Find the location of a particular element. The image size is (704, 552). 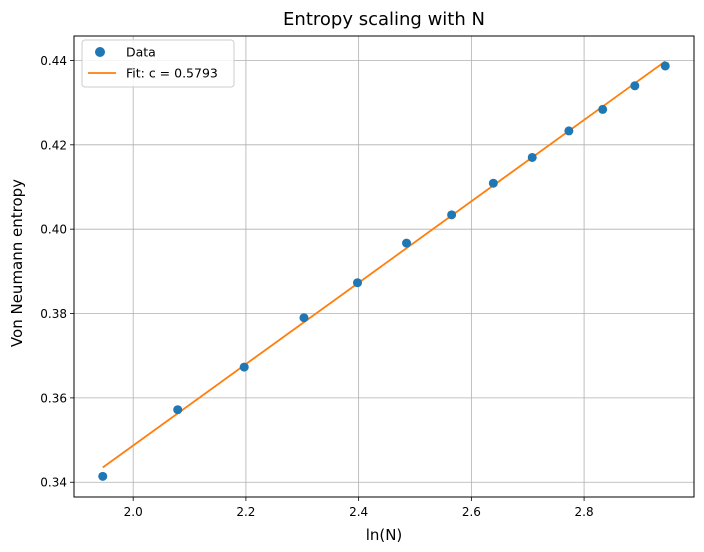

x-tick-label: 2.8 is located at coordinates (584, 512).